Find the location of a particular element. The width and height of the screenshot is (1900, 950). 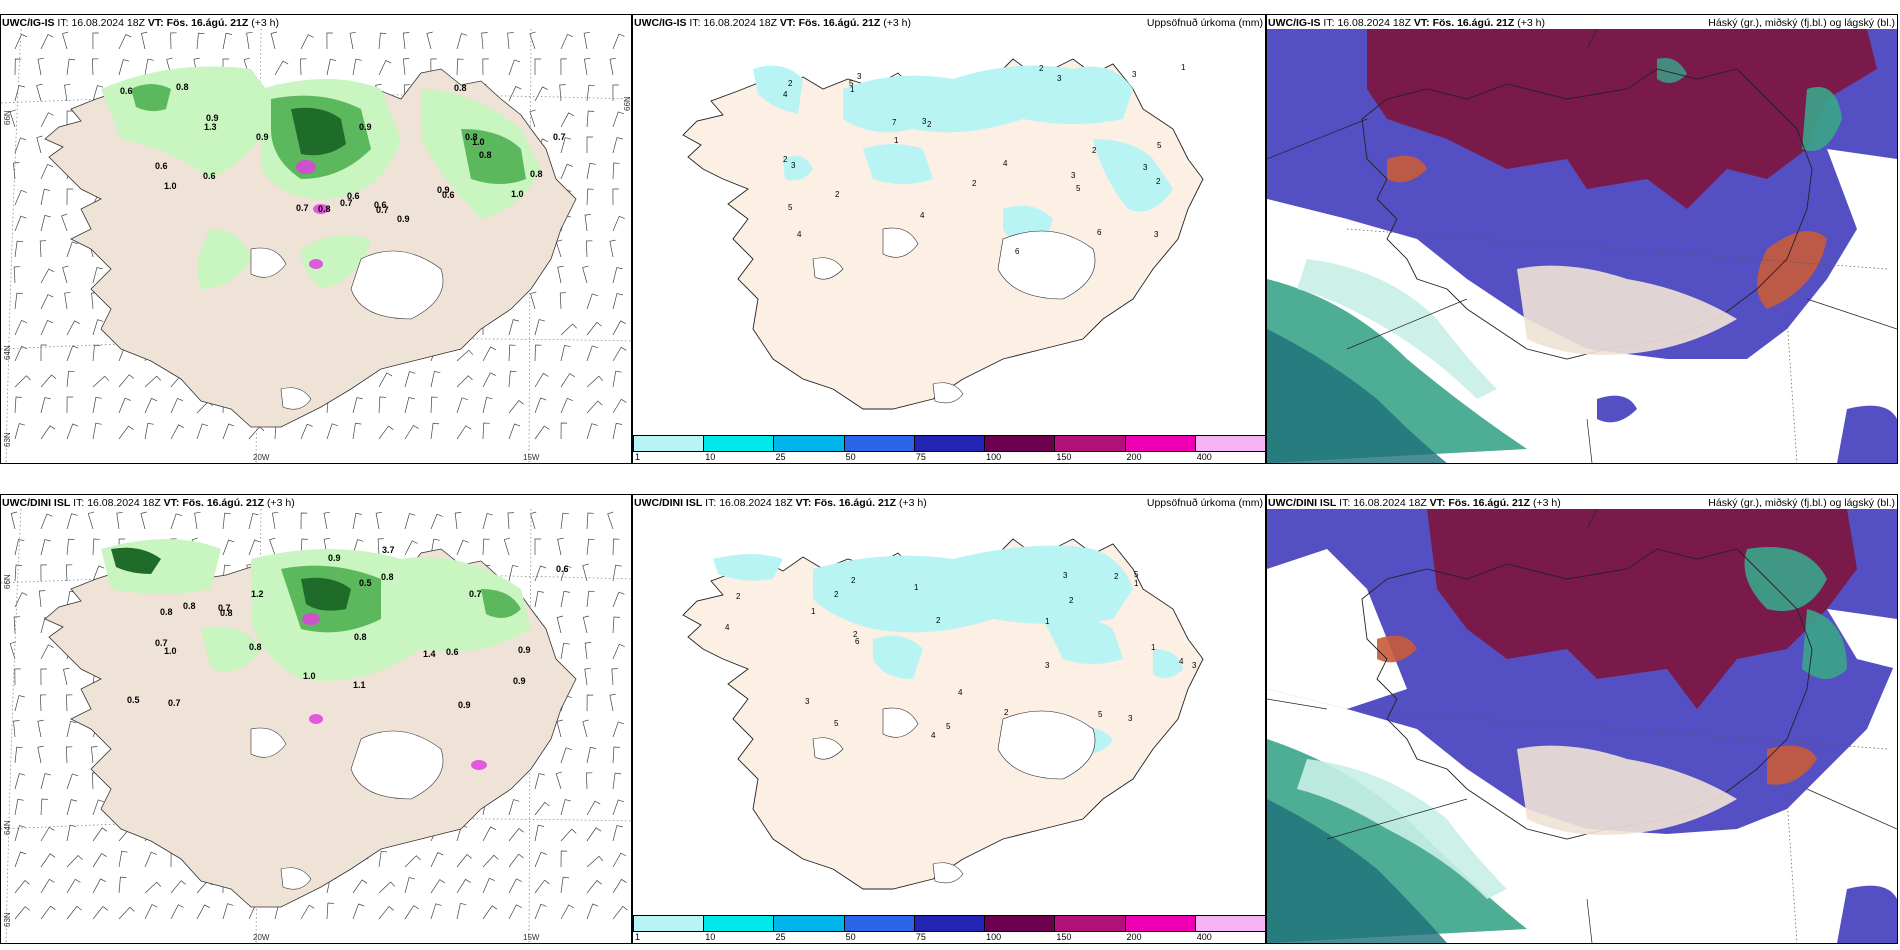

colorbar-label: 1 is located at coordinates (638, 457).